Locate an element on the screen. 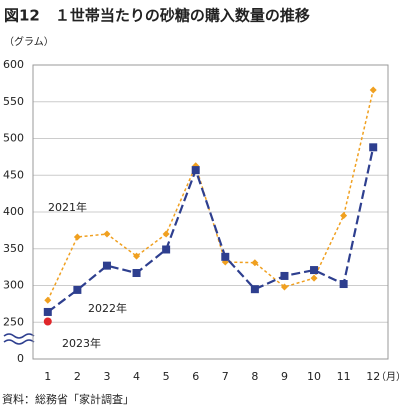 Image resolution: width=400 pixels, height=409 pixels. y-tick-label: 500 is located at coordinates (13, 138).